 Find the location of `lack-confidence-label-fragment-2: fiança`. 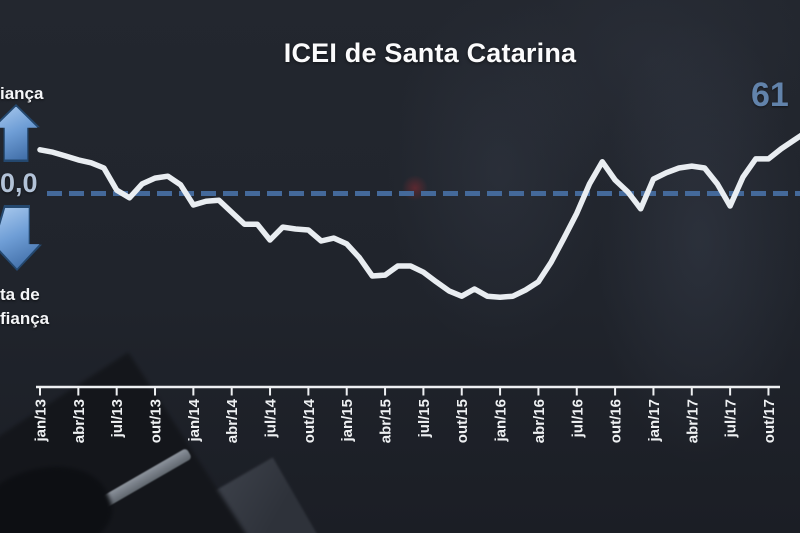

lack-confidence-label-fragment-2: fiança is located at coordinates (25, 318).